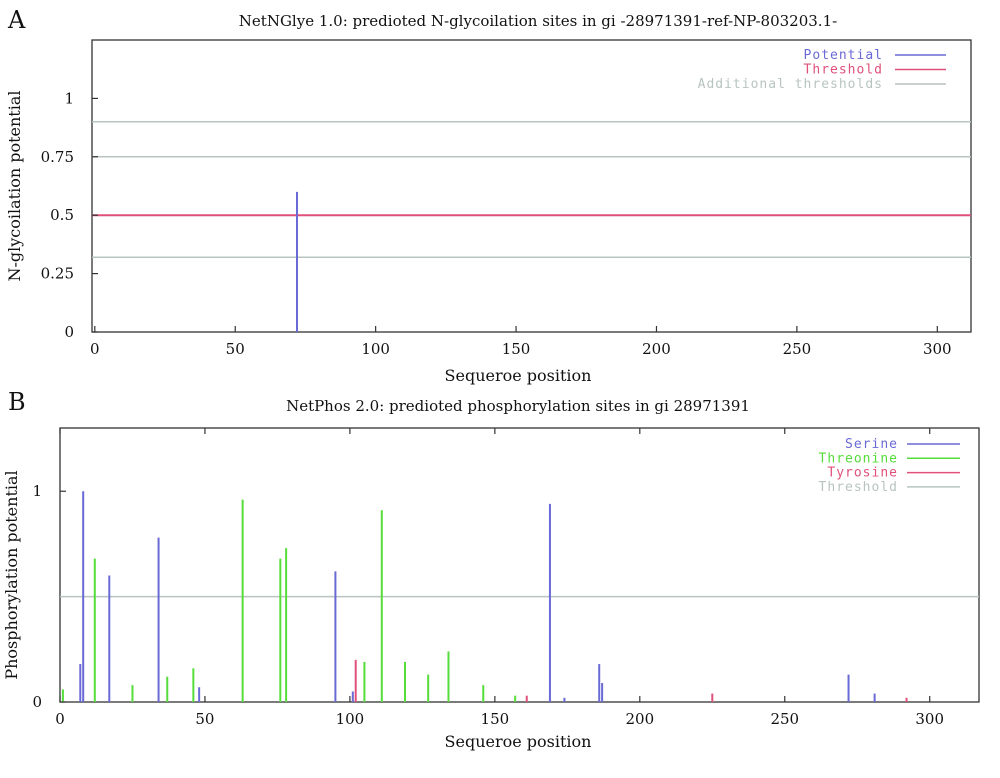  Describe the element at coordinates (518, 375) in the screenshot. I see `panel-a-x-axis-label: Sequeroe position` at that location.